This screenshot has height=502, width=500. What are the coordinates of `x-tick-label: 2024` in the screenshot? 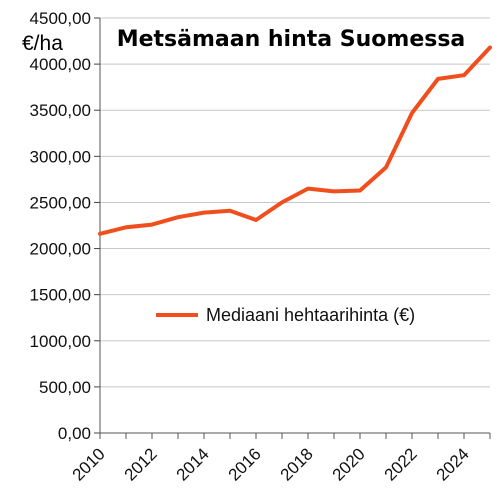 It's located at (453, 464).